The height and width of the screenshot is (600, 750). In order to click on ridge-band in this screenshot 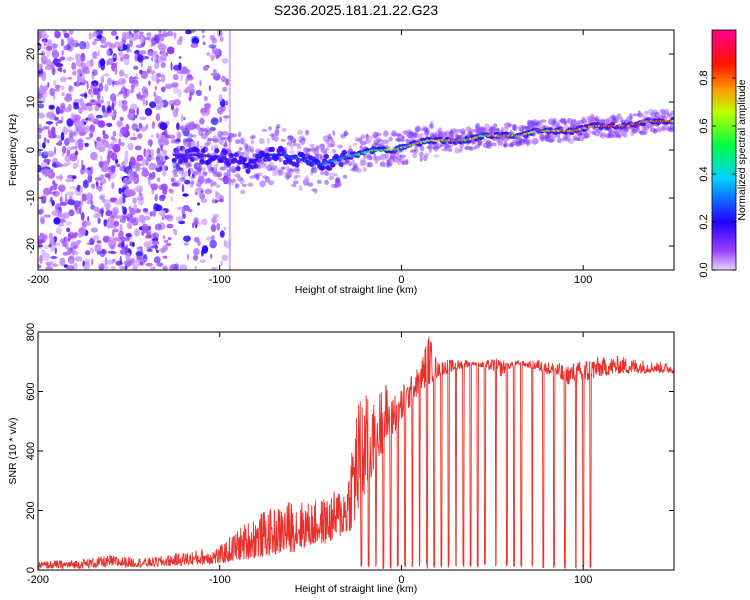, I will do `click(248, 171)`.